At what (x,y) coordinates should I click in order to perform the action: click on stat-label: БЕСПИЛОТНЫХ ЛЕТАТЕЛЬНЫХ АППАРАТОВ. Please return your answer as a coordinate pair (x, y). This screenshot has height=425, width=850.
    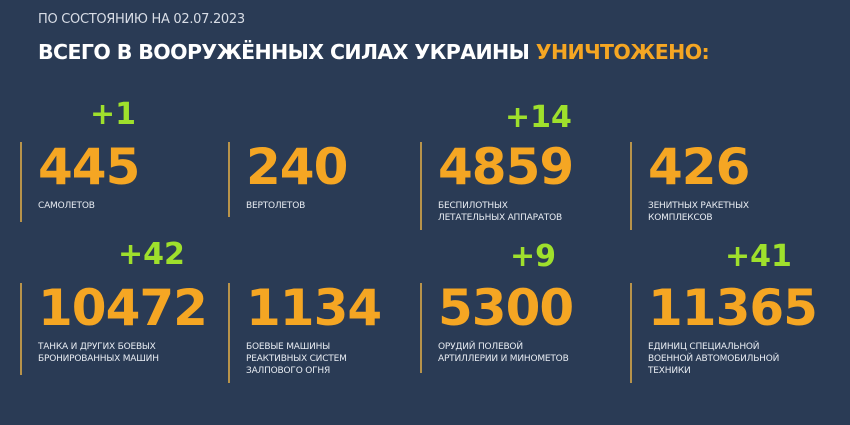
    Looking at the image, I should click on (505, 212).